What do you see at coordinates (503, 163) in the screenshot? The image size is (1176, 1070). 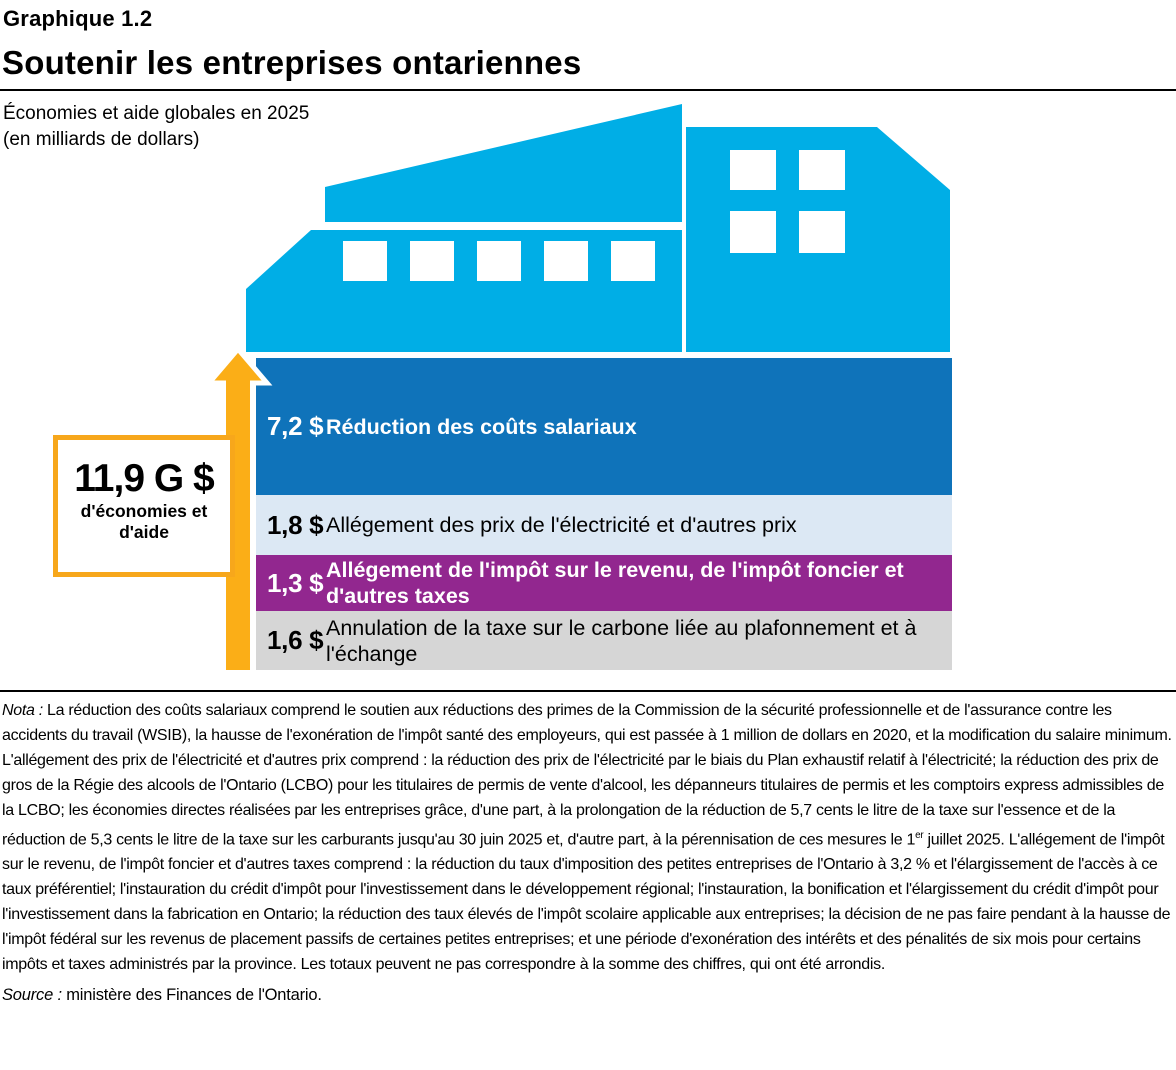 I see `factory-roof-shape` at bounding box center [503, 163].